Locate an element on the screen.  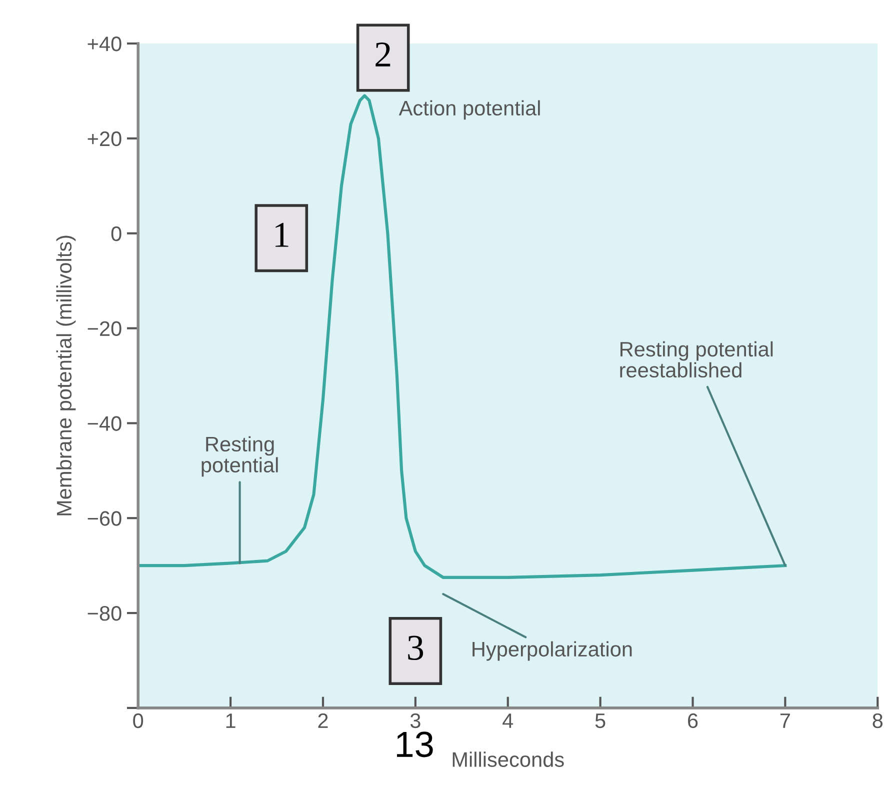
x-tick-label: 3 is located at coordinates (415, 720).